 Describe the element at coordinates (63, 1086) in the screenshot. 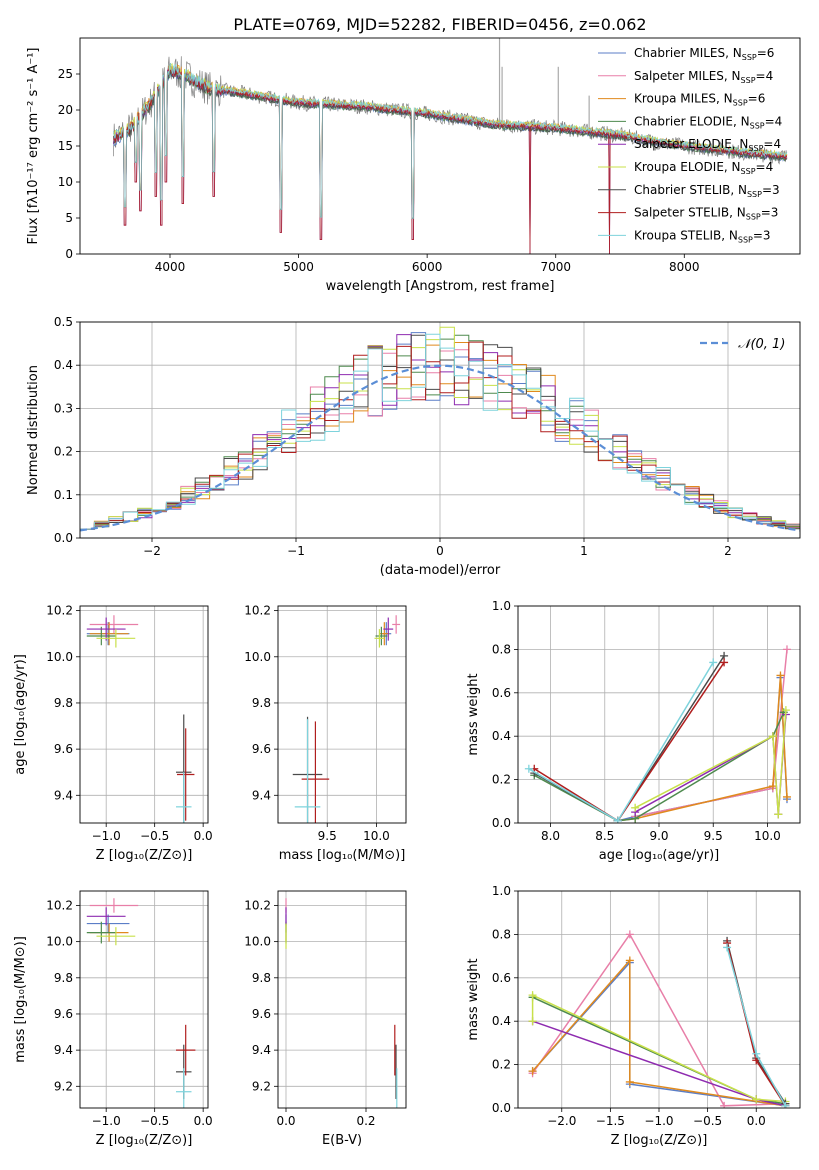

I see `y-tick-label: 9.2` at that location.